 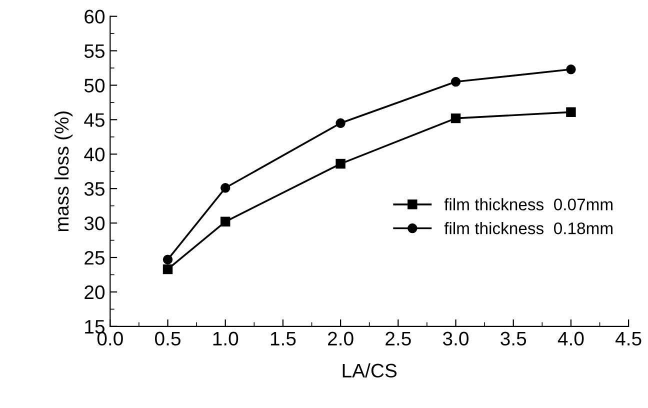 What do you see at coordinates (398, 339) in the screenshot?
I see `x-tick-label: 2.5` at bounding box center [398, 339].